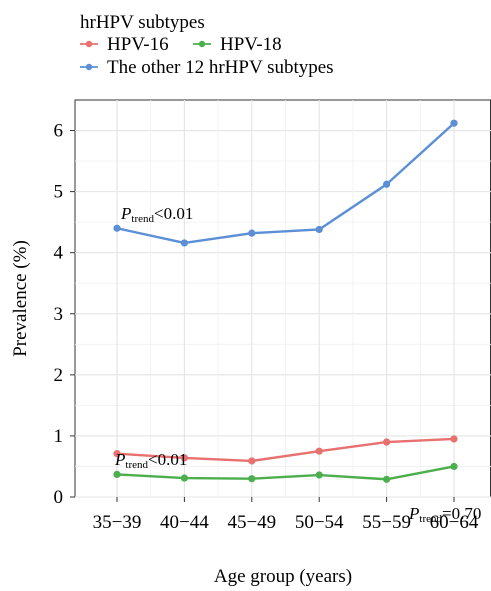  Describe the element at coordinates (184, 522) in the screenshot. I see `x-tick-label: 40−44` at that location.